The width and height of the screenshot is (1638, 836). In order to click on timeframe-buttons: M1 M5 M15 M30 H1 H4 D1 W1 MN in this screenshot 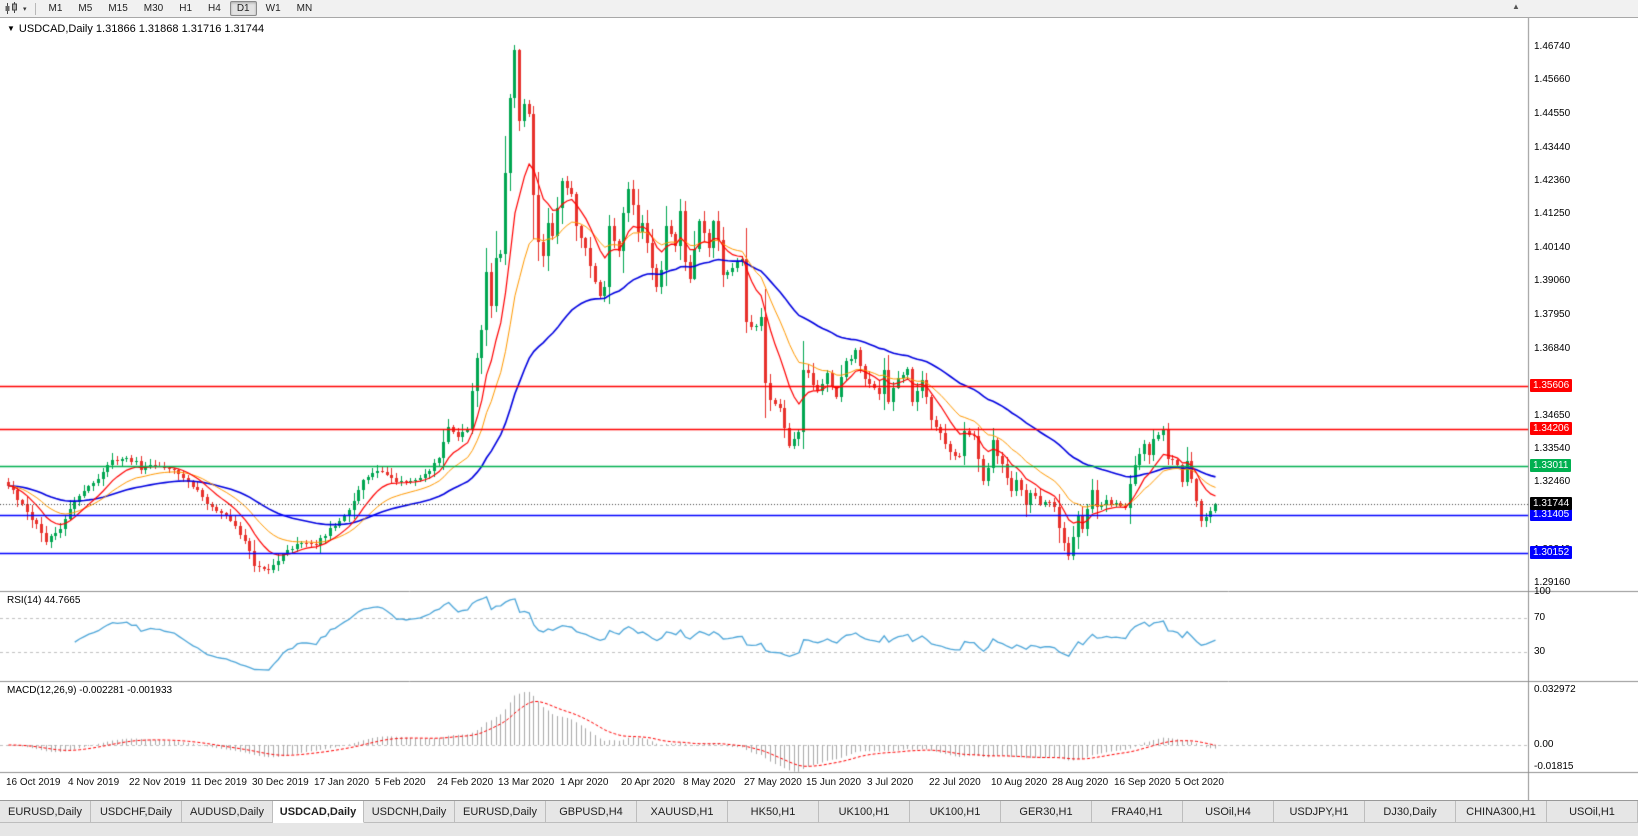, I will do `click(181, 8)`.